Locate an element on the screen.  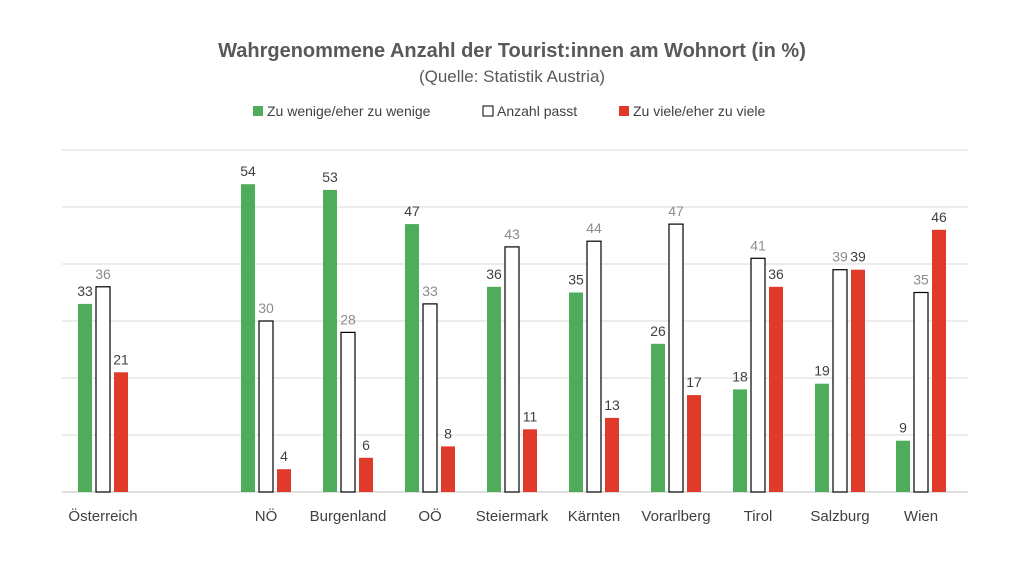
legend-swatch-anzahl-passt is located at coordinates (488, 111).